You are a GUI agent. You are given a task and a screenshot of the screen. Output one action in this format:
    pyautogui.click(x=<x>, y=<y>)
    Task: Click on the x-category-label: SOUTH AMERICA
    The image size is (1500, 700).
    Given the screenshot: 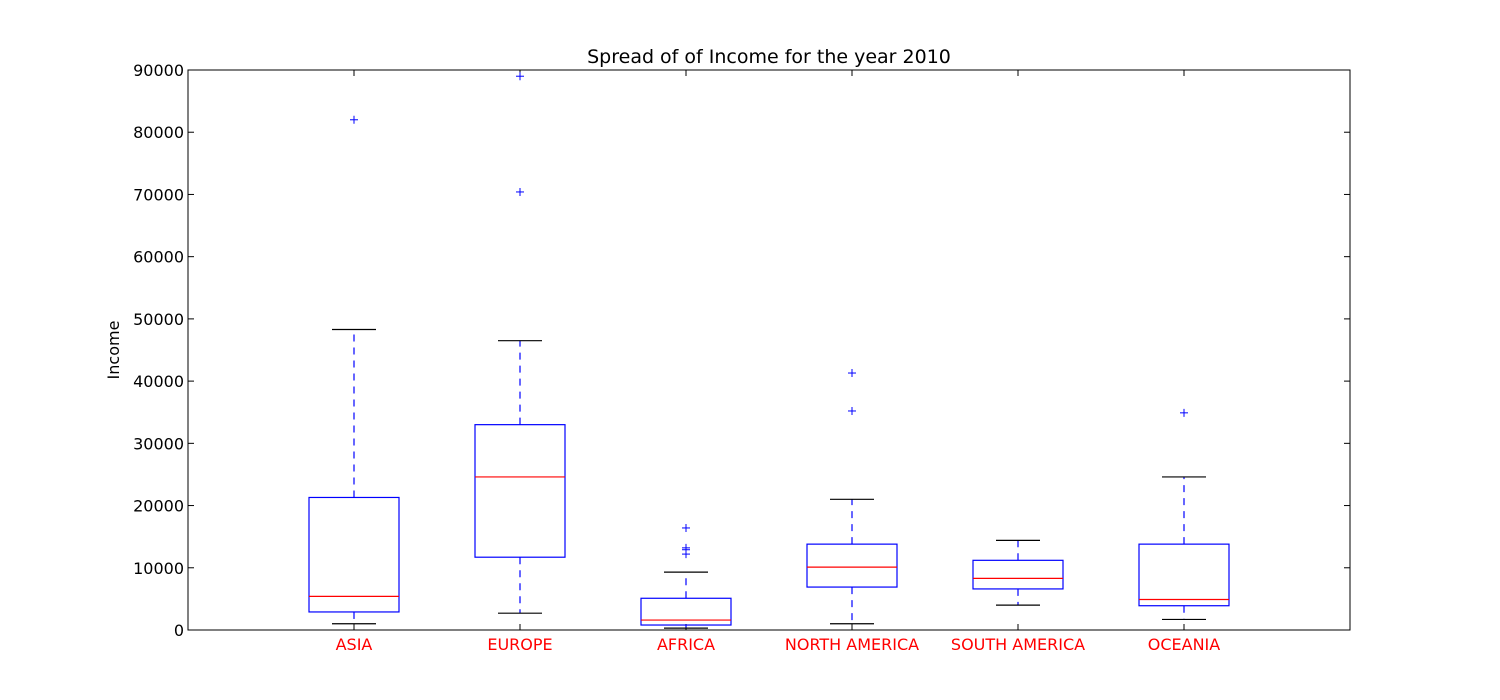 What is the action you would take?
    pyautogui.click(x=1018, y=644)
    